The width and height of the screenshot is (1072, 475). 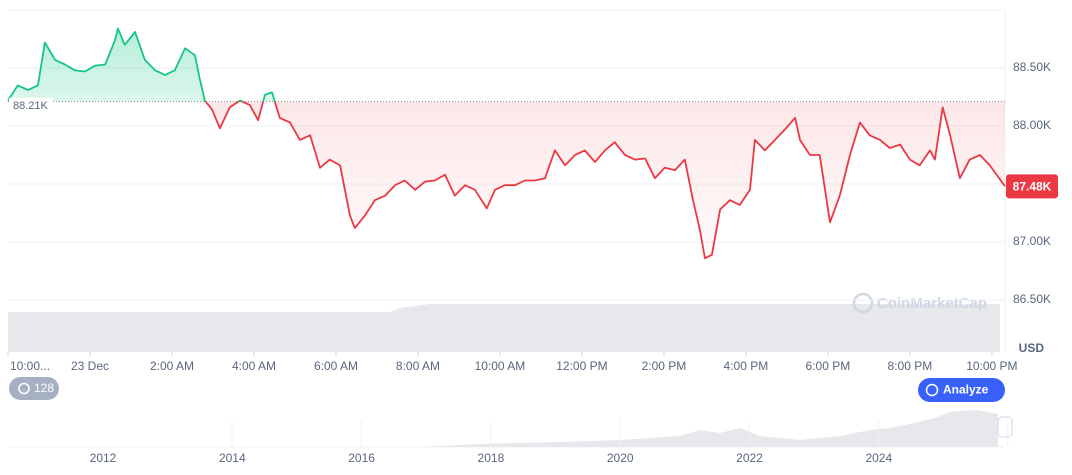 What do you see at coordinates (24, 388) in the screenshot?
I see `history-icon` at bounding box center [24, 388].